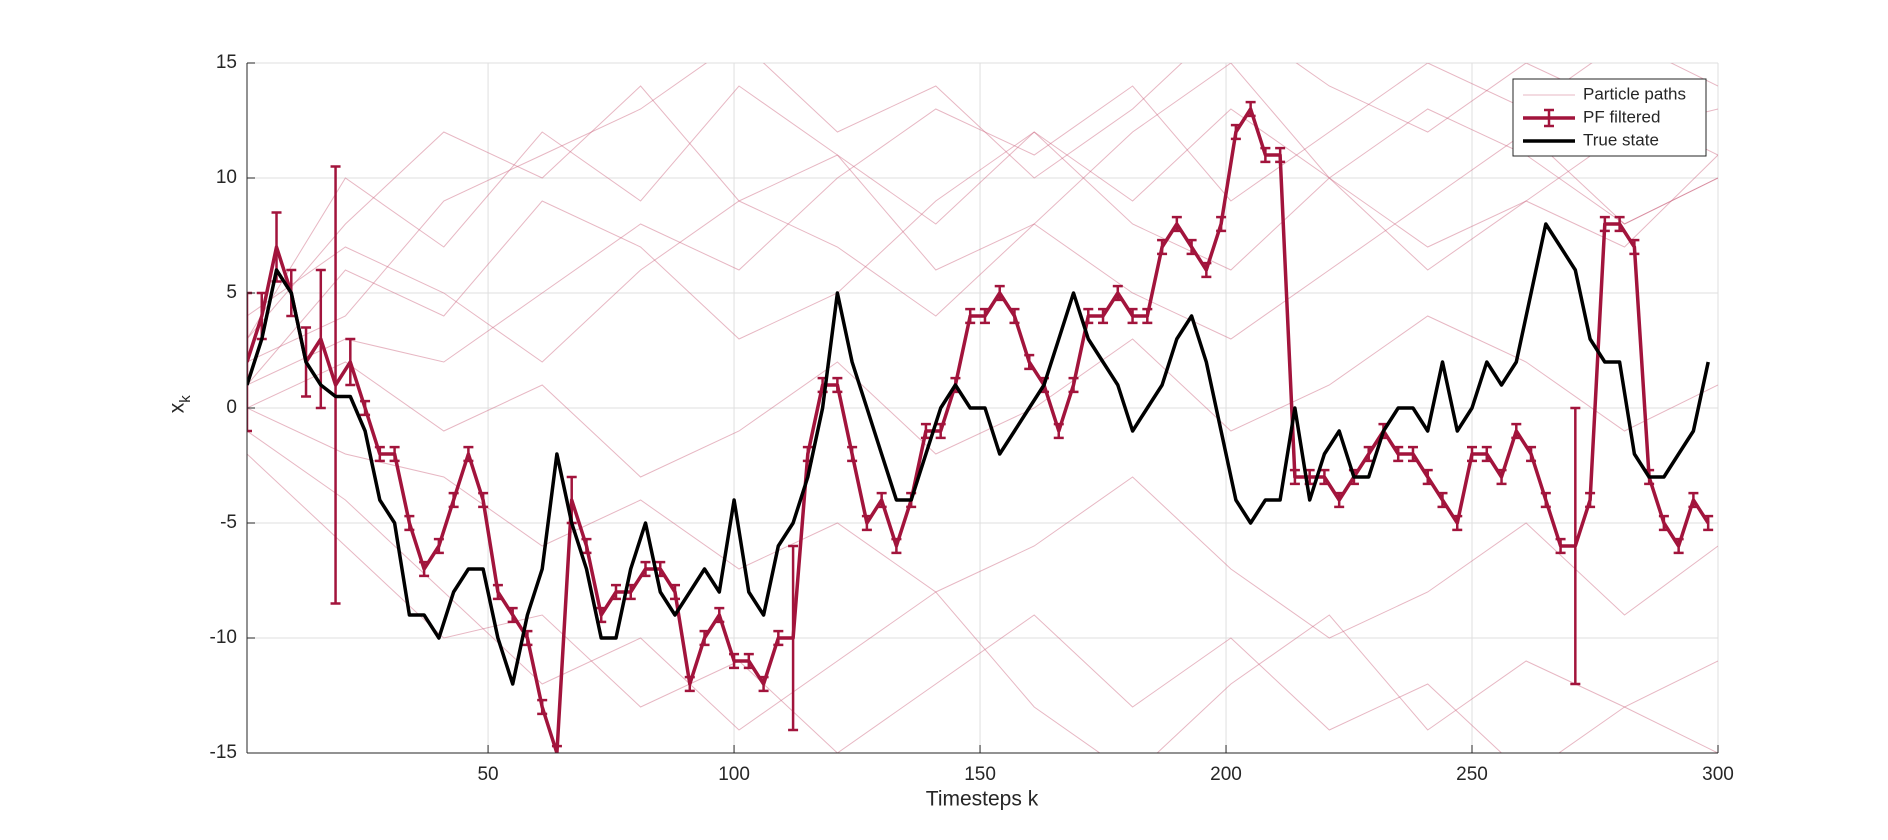 The height and width of the screenshot is (840, 1888). What do you see at coordinates (223, 752) in the screenshot?
I see `y-tick-label: -15` at bounding box center [223, 752].